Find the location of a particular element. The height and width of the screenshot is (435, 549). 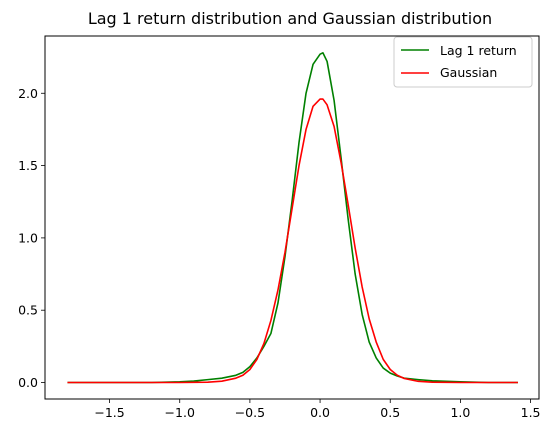

legend-label-lag1-return: Lag 1 return is located at coordinates (478, 50).